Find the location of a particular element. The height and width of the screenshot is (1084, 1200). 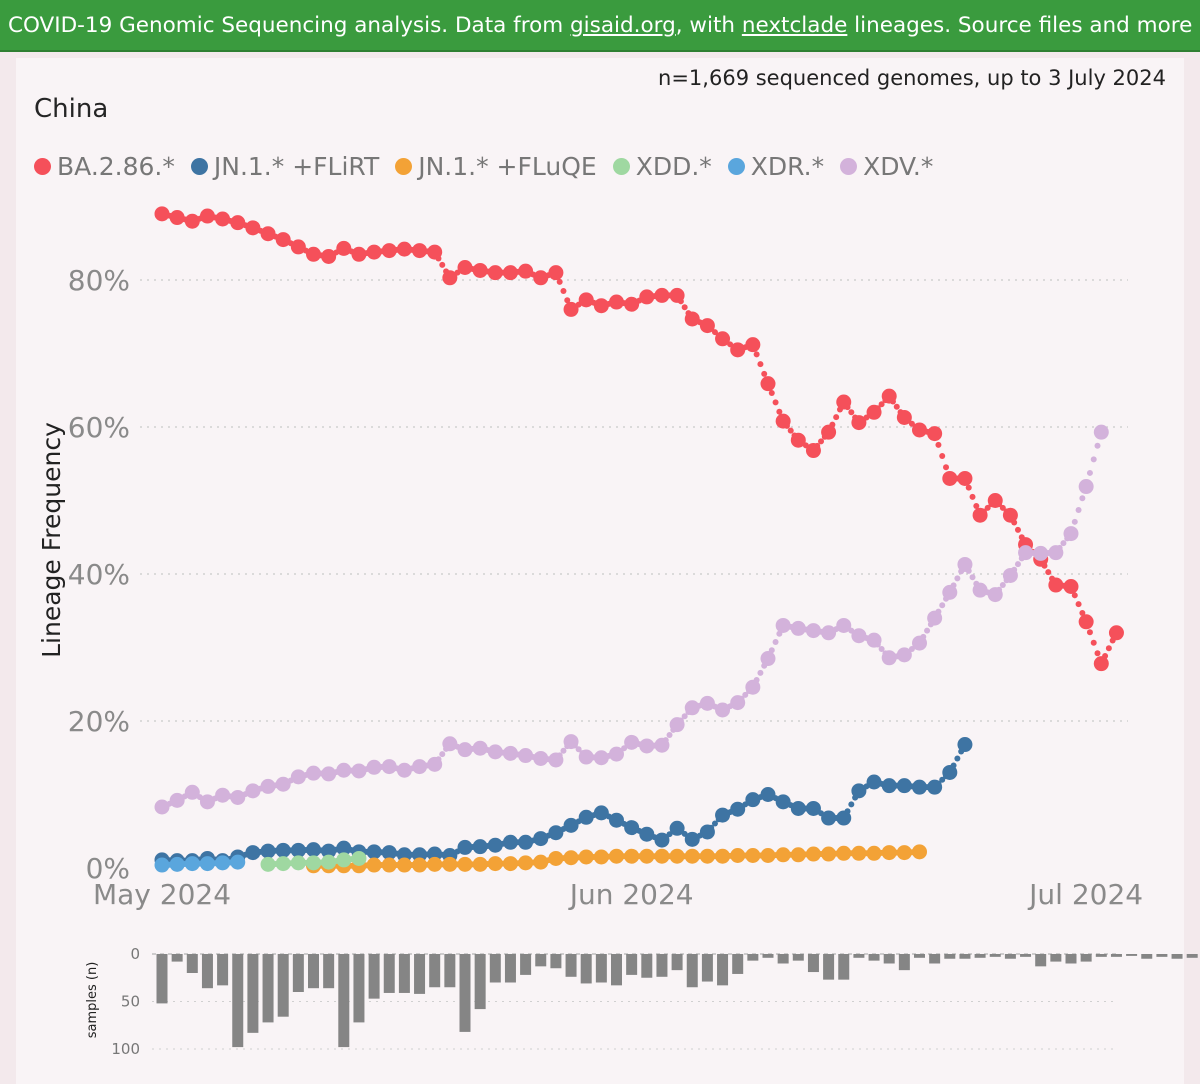

y-tick-label: 60% is located at coordinates (99, 427).